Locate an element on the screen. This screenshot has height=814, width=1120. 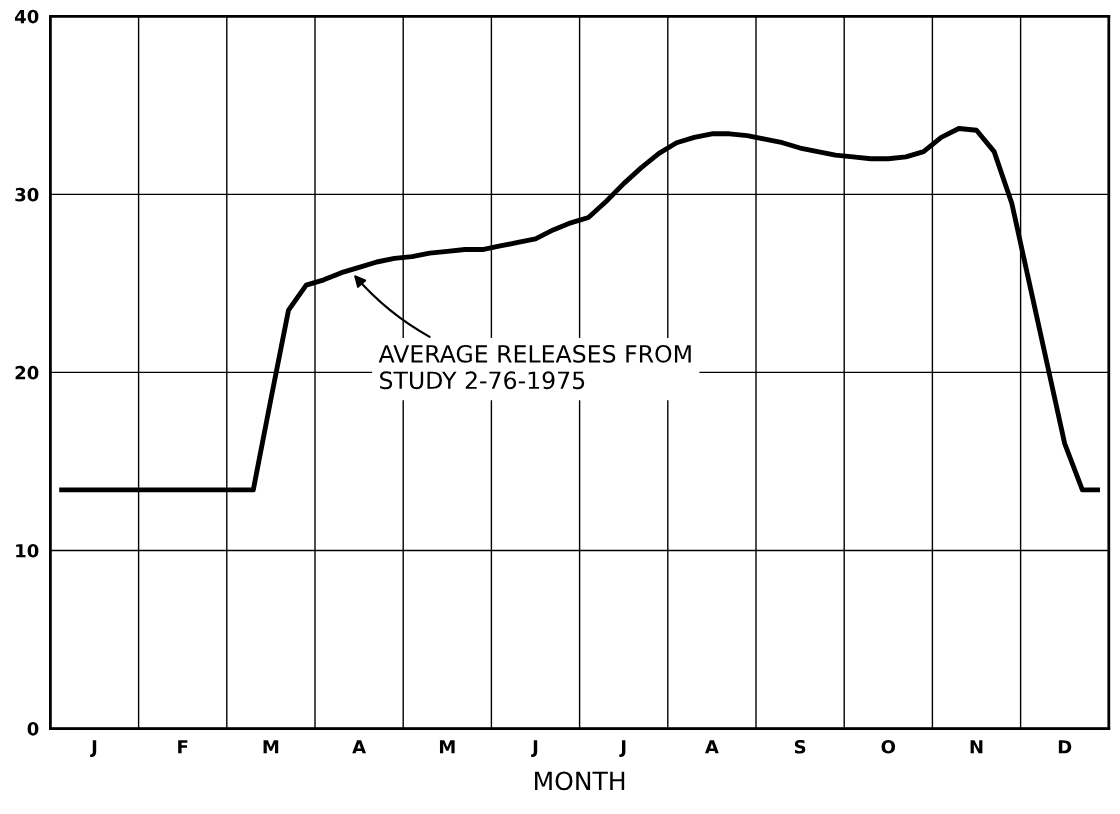
y-tick-label: 30 is located at coordinates (27, 194).